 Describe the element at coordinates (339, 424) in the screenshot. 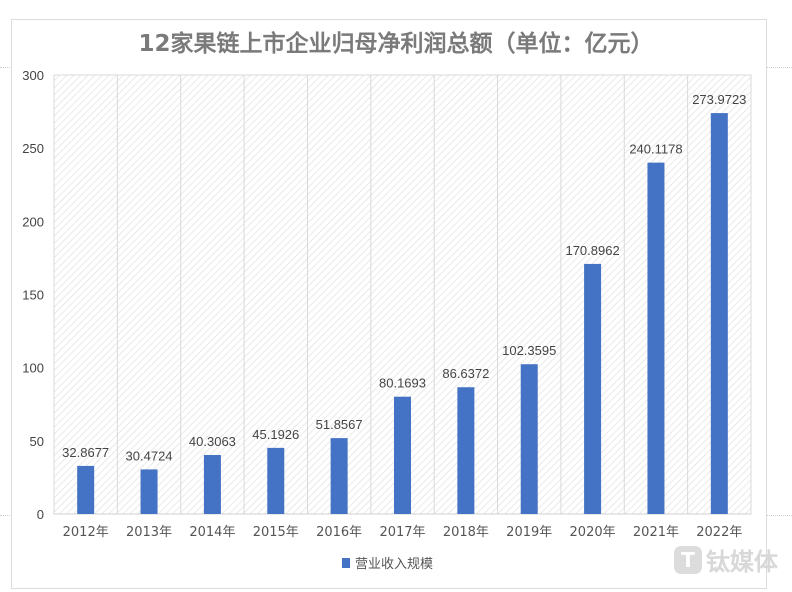

I see `data-label: 51.8567` at that location.